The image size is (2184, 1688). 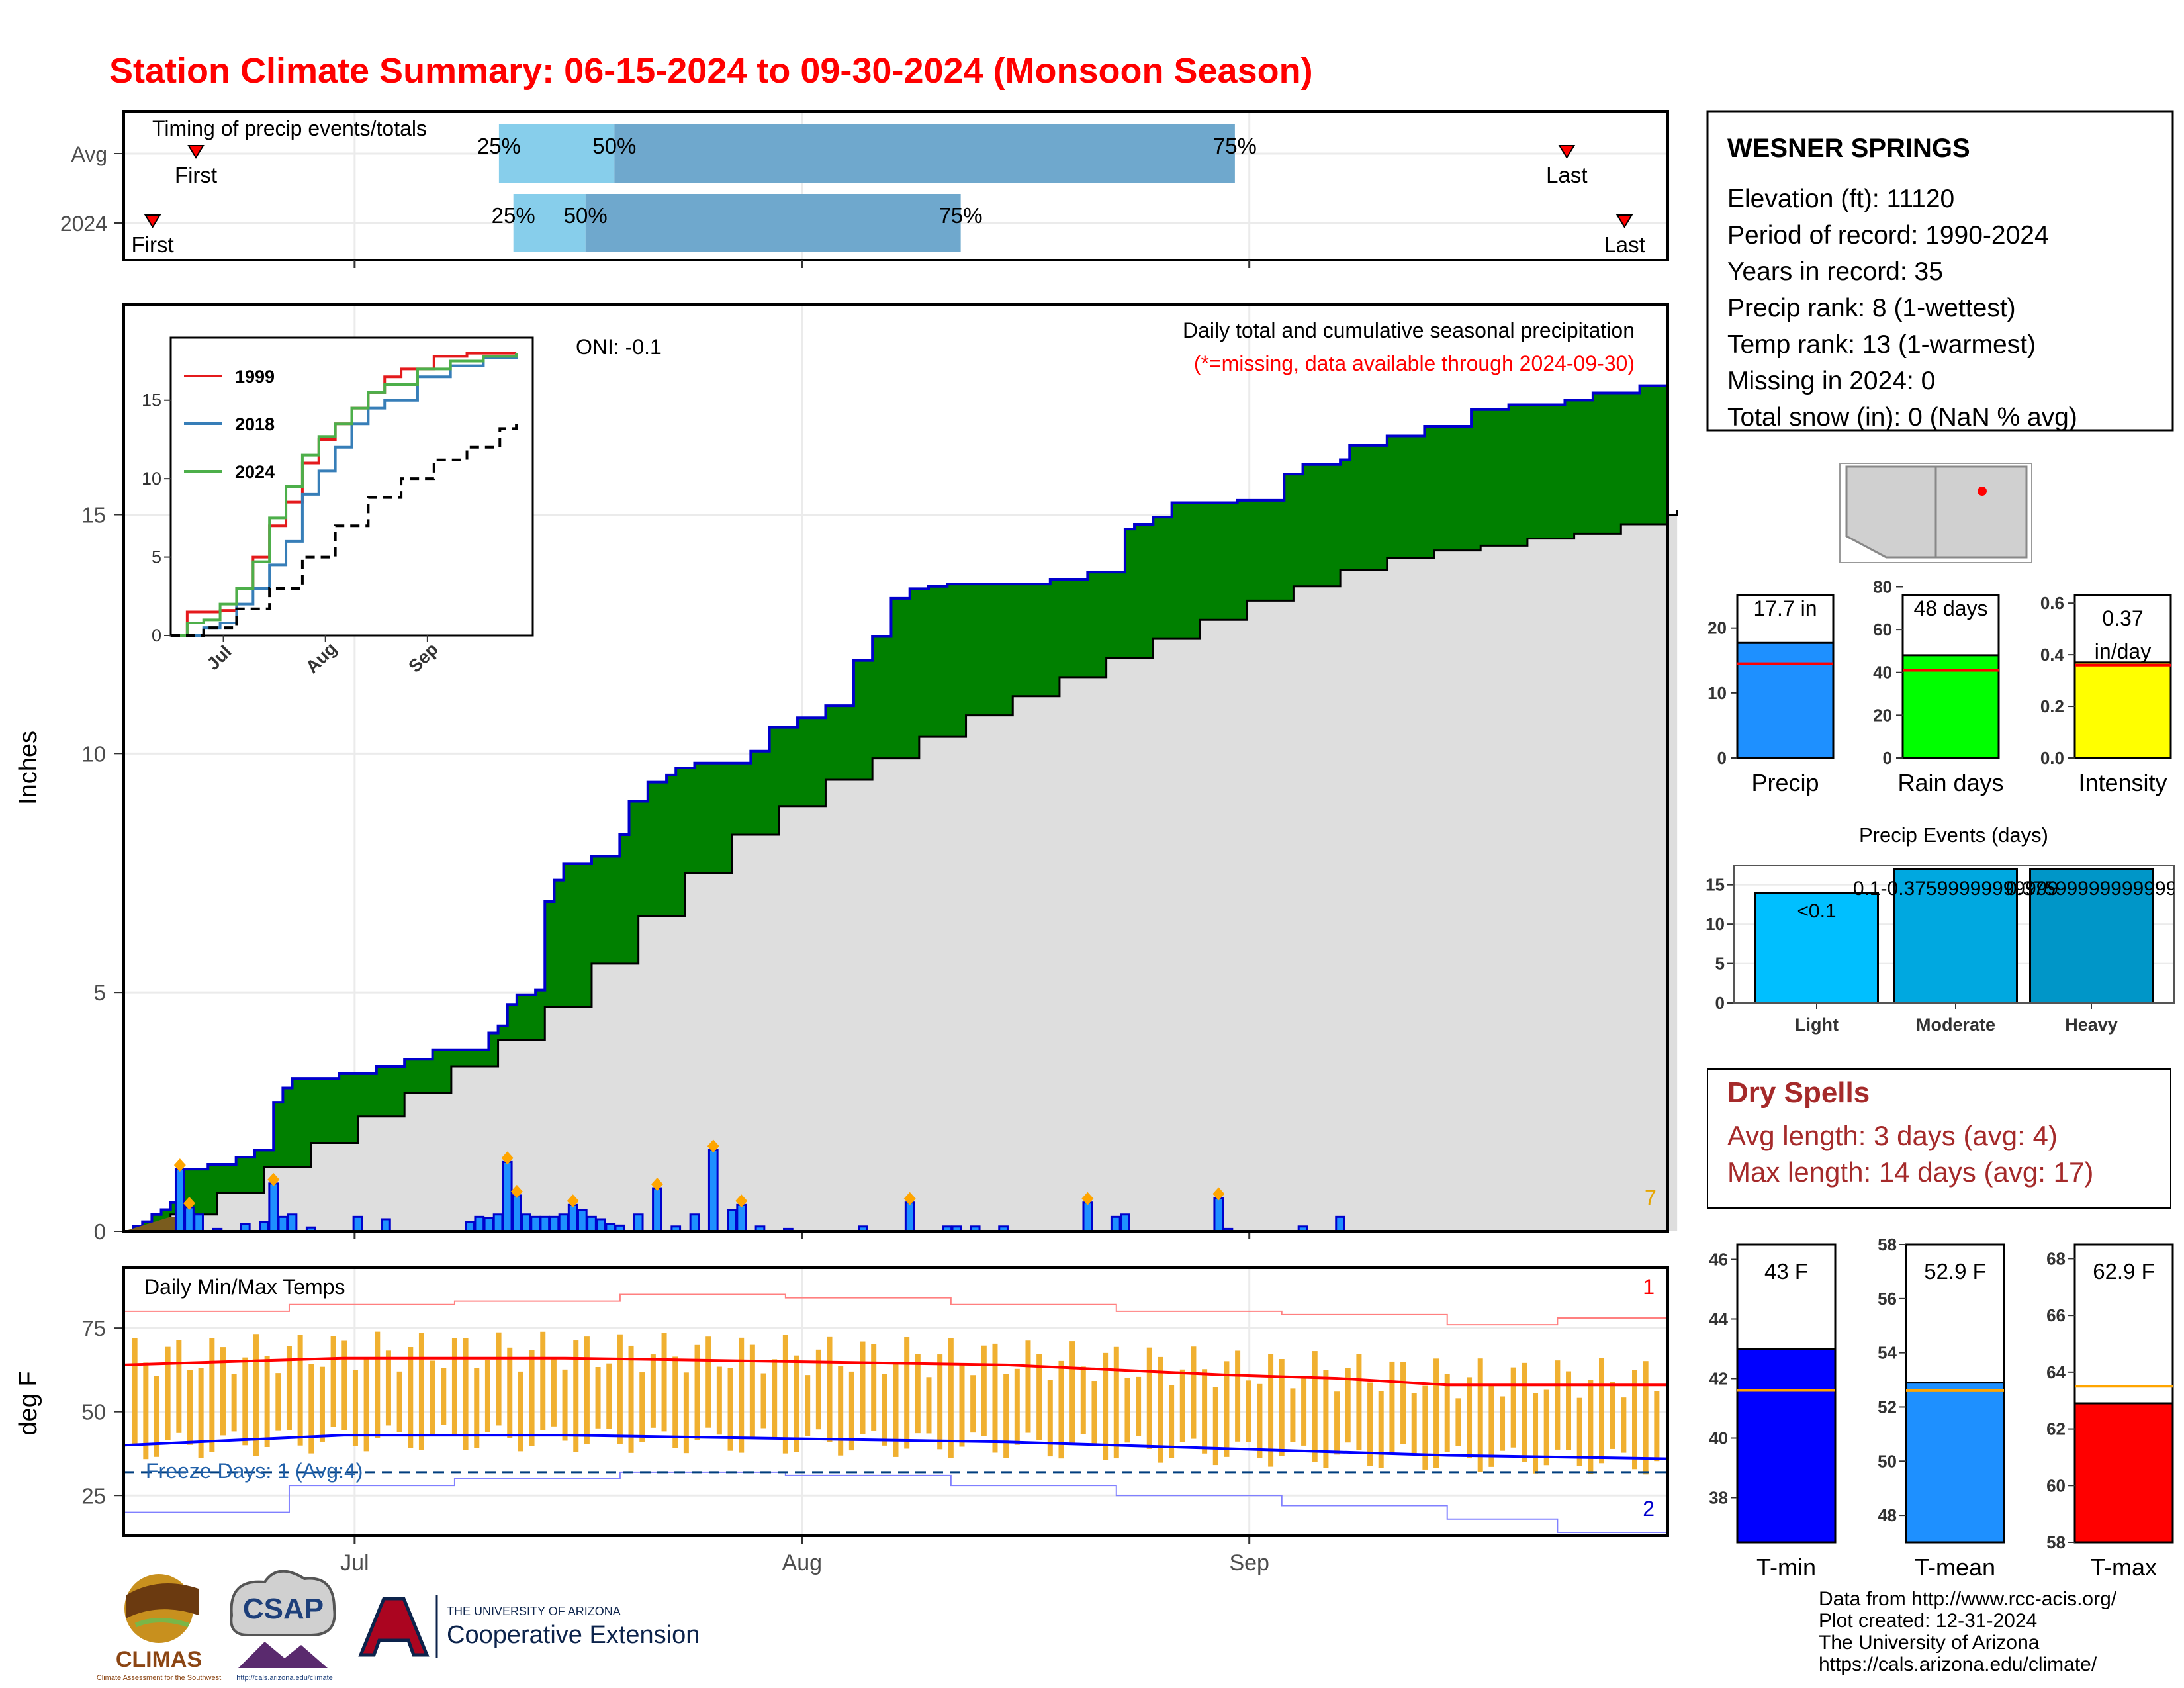 I want to click on dry-avg-text: Avg length: 3 days (avg: 4), so click(x=1892, y=1135).